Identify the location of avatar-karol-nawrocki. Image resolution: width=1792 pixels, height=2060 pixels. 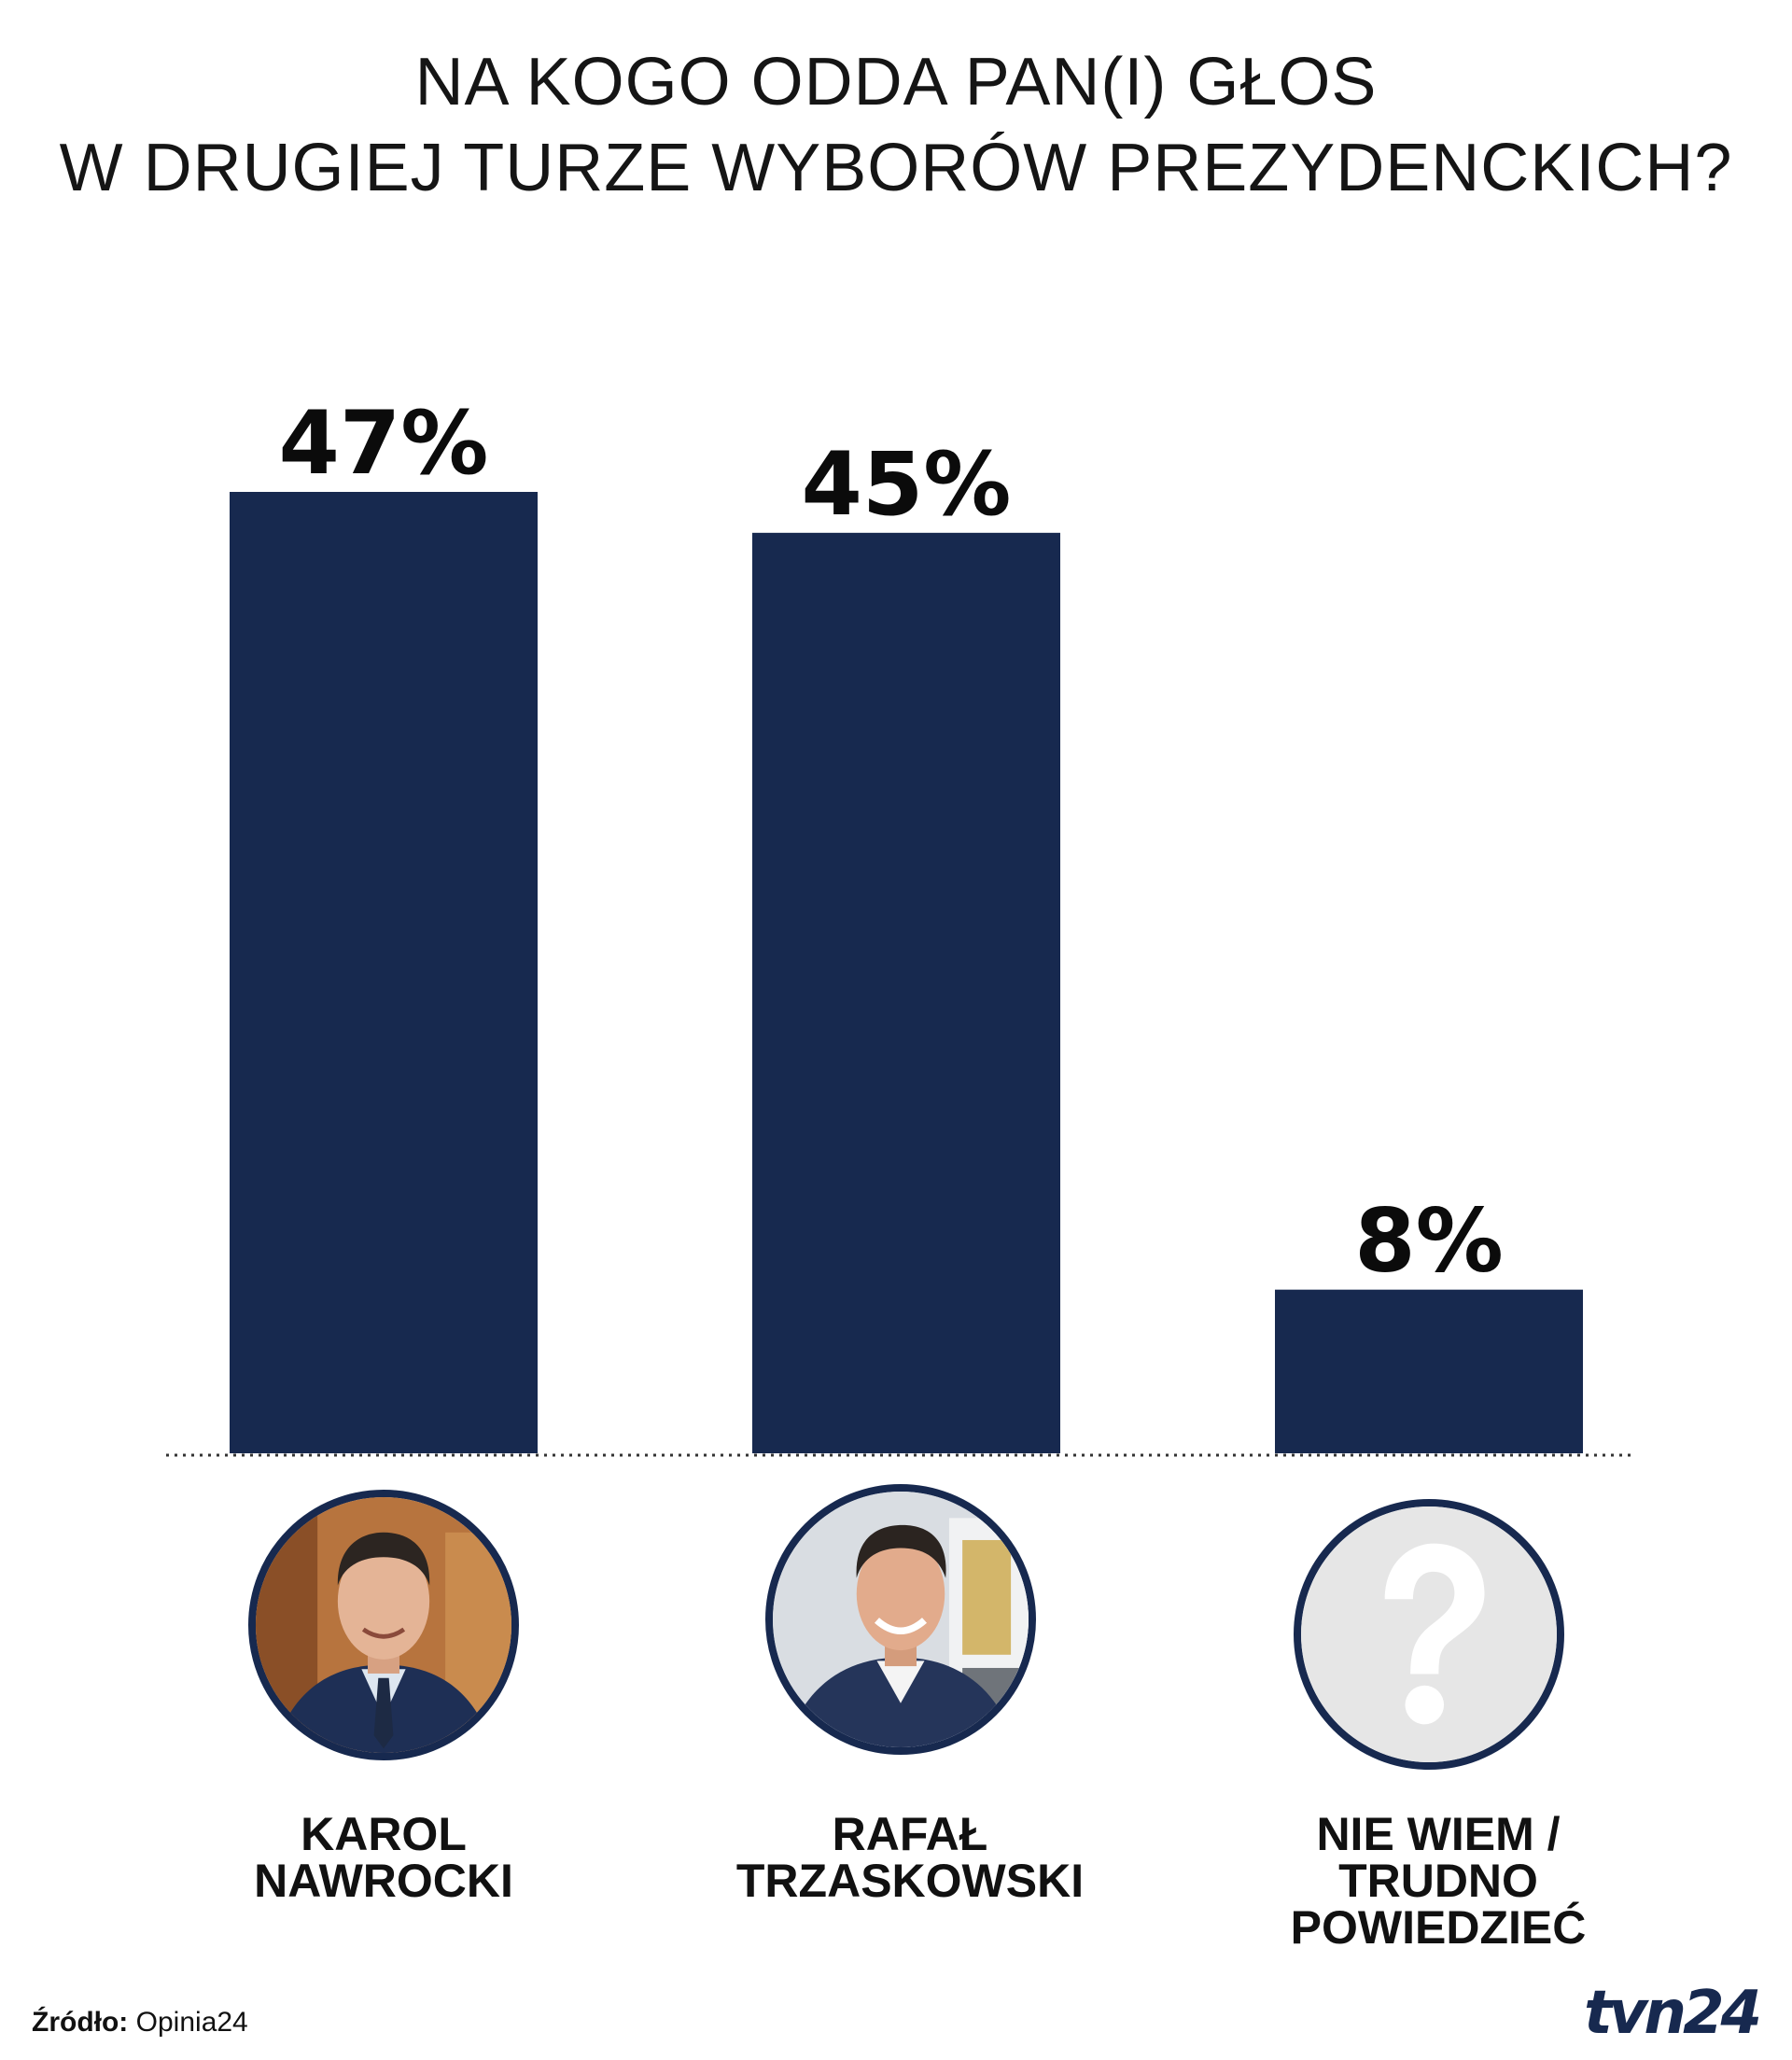
(383, 1625).